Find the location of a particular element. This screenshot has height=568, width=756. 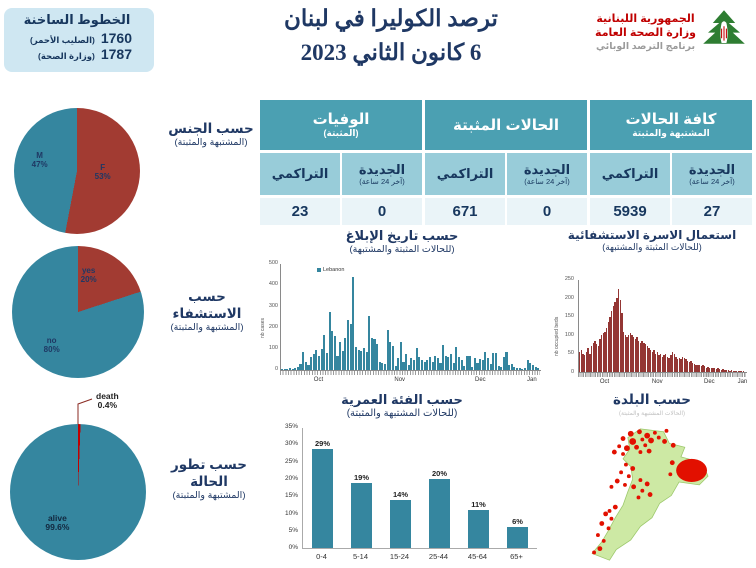

slice-label-no: no 80% is located at coordinates (51, 344).